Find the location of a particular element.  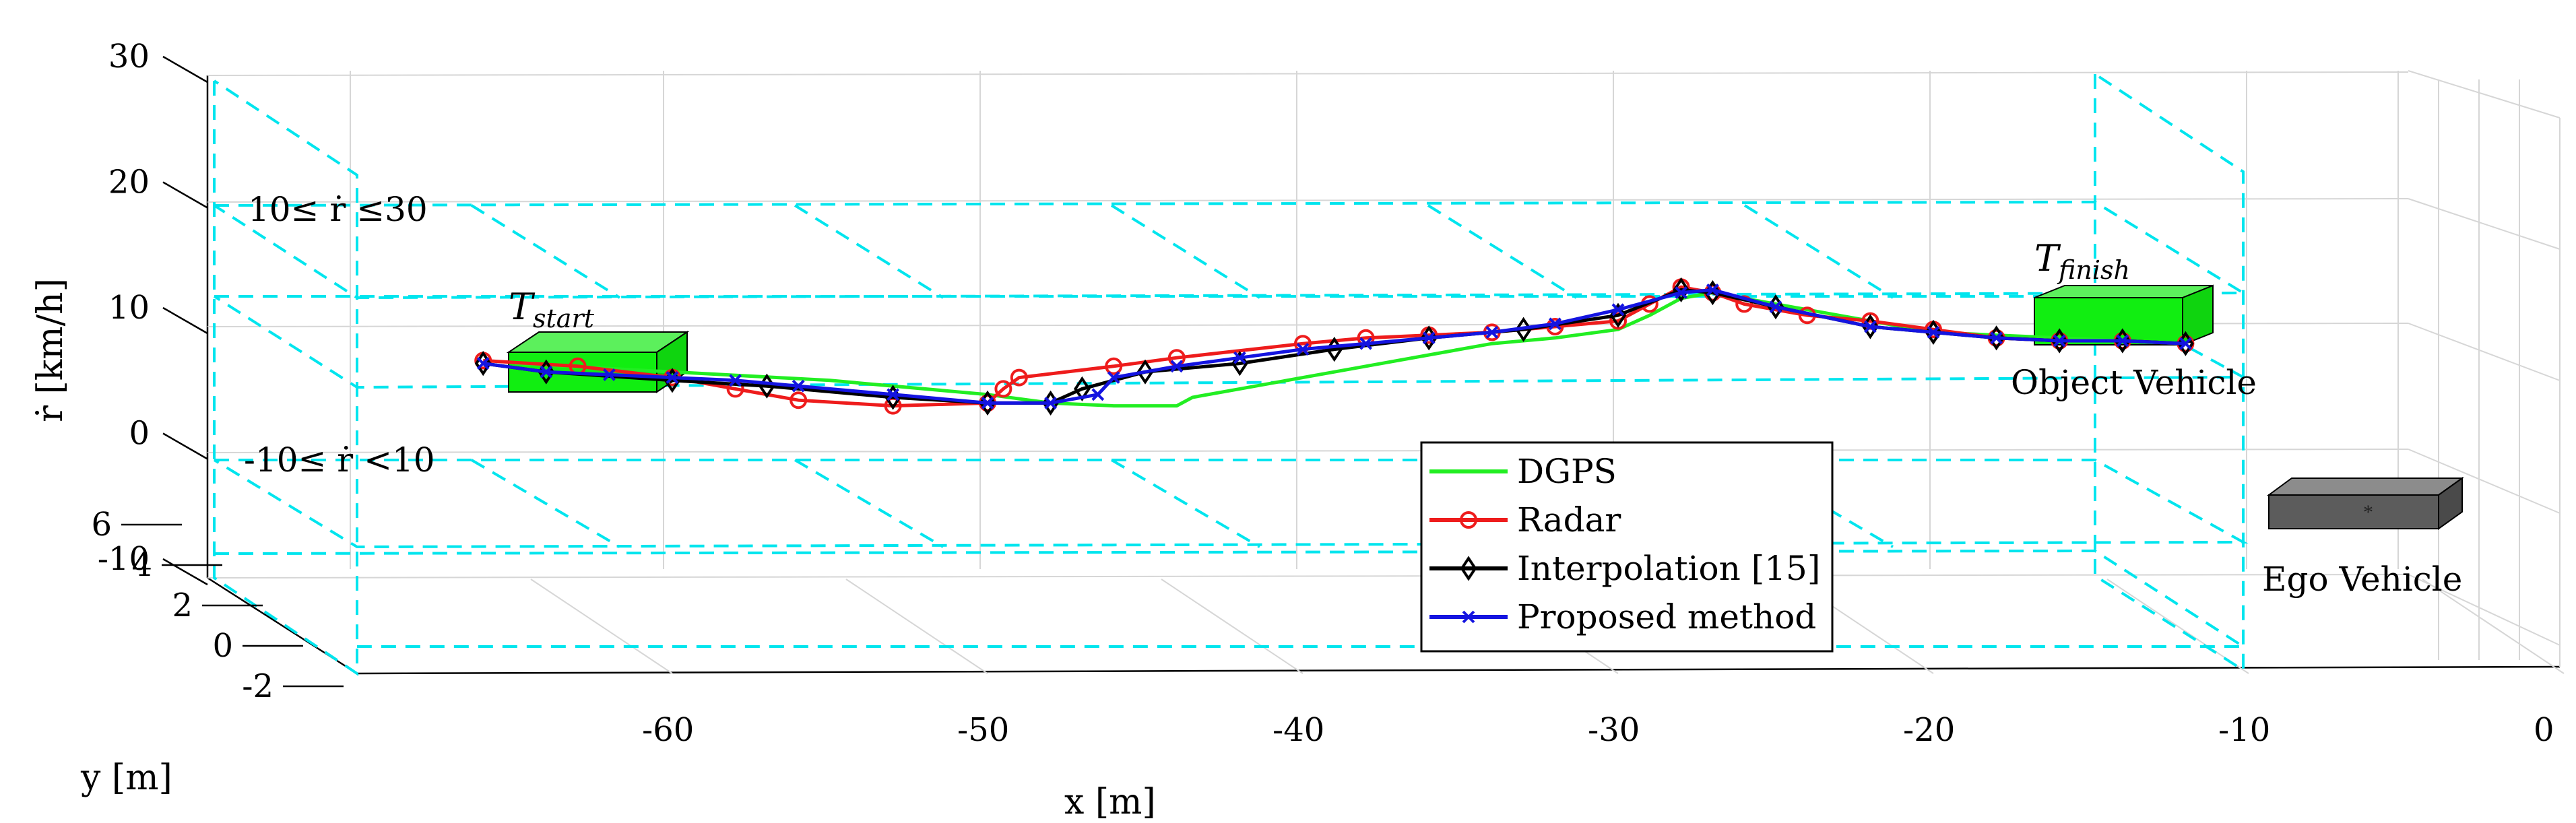

ego-vehicle-label: Ego Vehicle is located at coordinates (2362, 579).